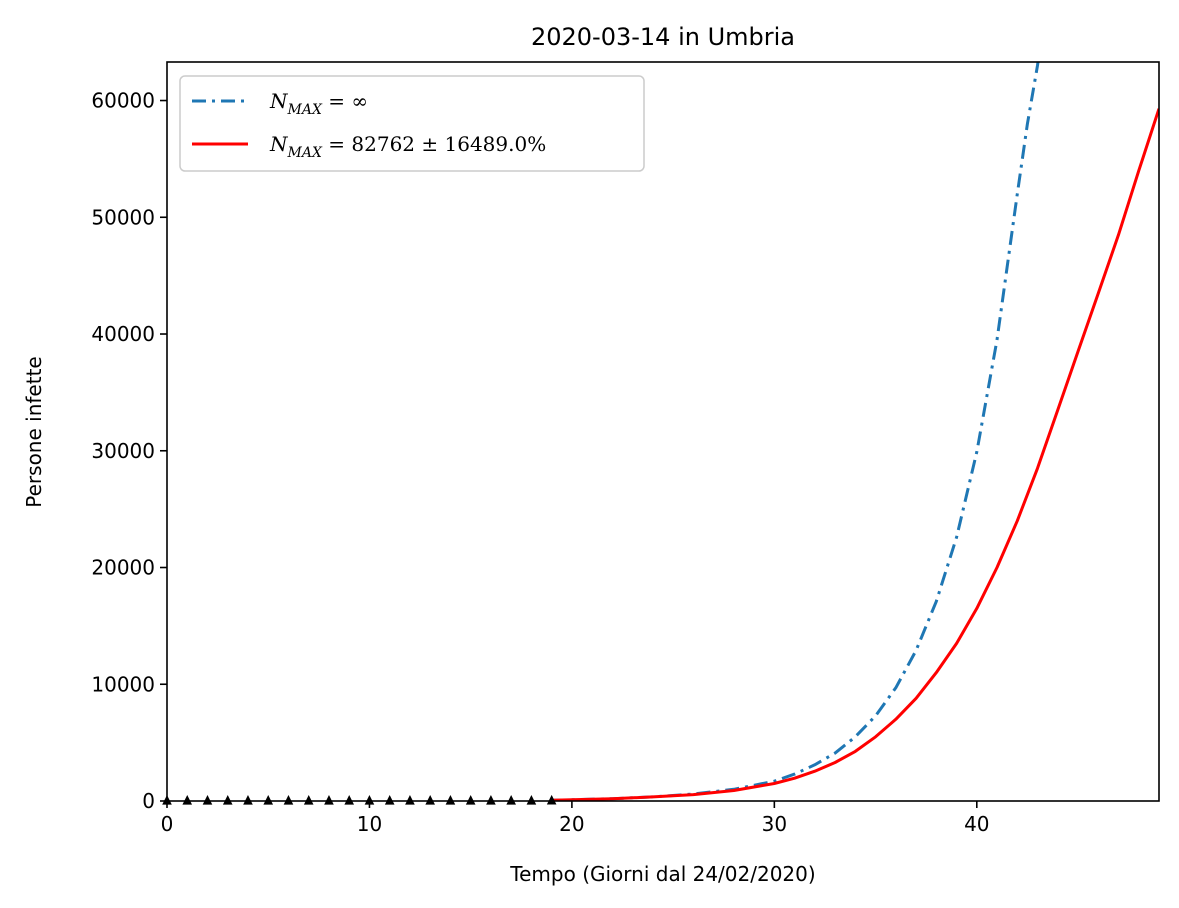  Describe the element at coordinates (359, 799) in the screenshot. I see `plot-markers` at that location.